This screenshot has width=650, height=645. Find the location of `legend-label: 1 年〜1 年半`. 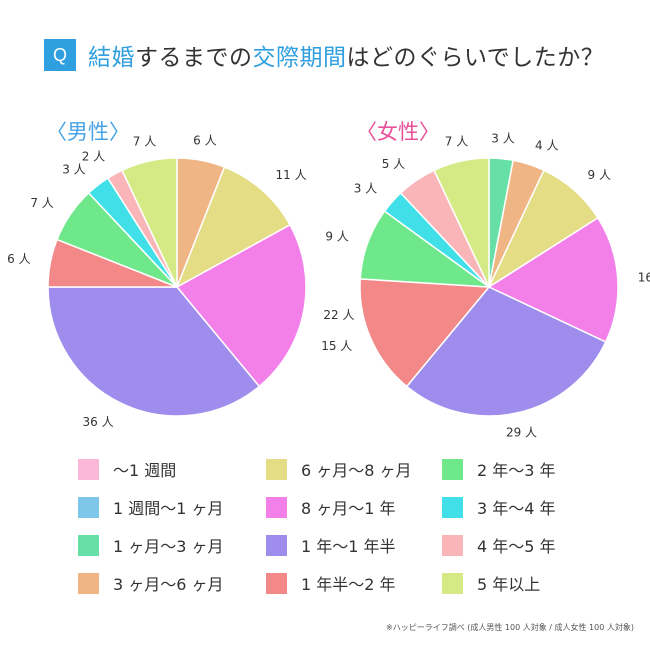

legend-label: 1 年〜1 年半 is located at coordinates (348, 546).